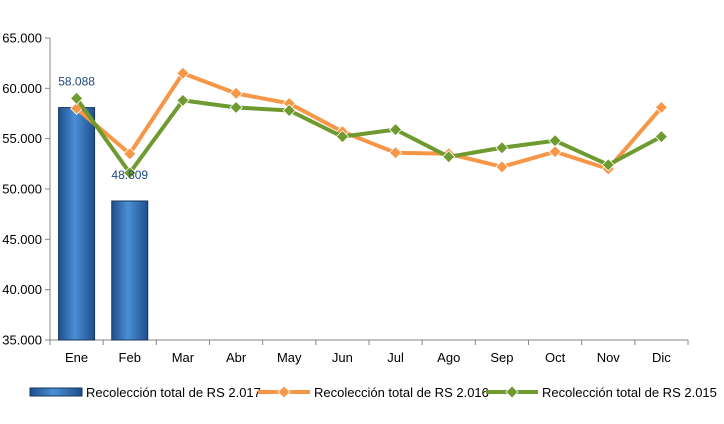  Describe the element at coordinates (609, 357) in the screenshot. I see `x-tick-label: Nov` at that location.